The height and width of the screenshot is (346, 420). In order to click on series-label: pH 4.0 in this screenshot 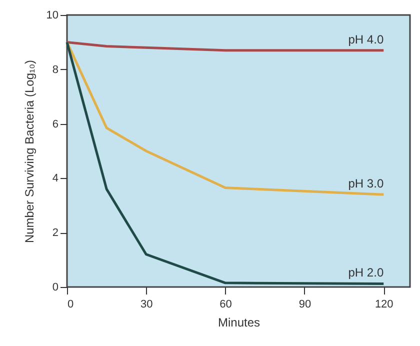, I will do `click(366, 39)`.